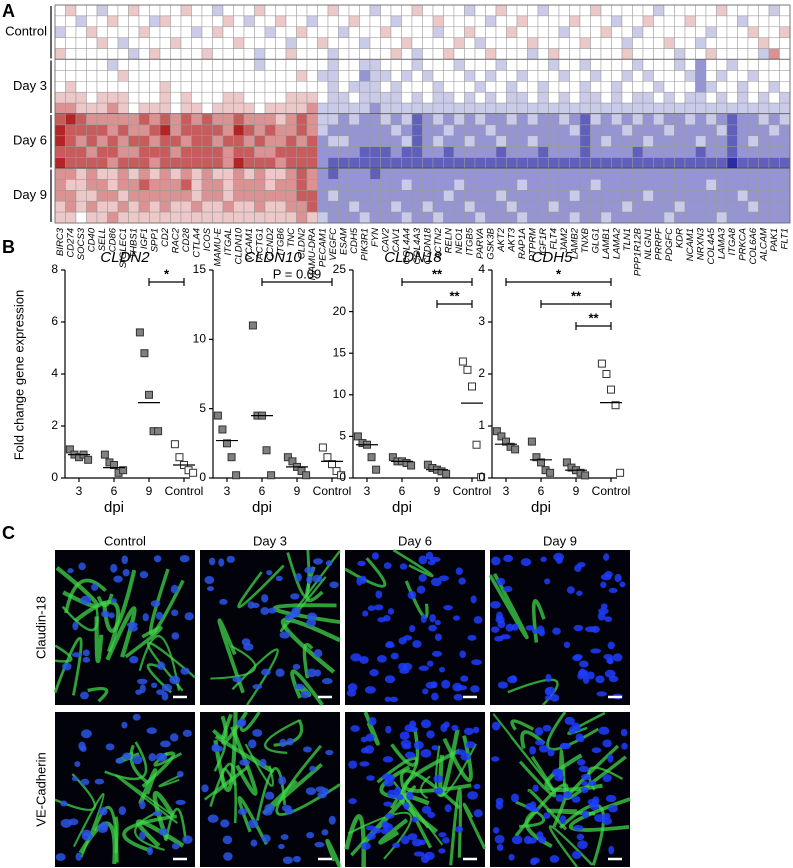 The image size is (793, 868). What do you see at coordinates (541, 491) in the screenshot?
I see `x-tick-label: 6` at bounding box center [541, 491].